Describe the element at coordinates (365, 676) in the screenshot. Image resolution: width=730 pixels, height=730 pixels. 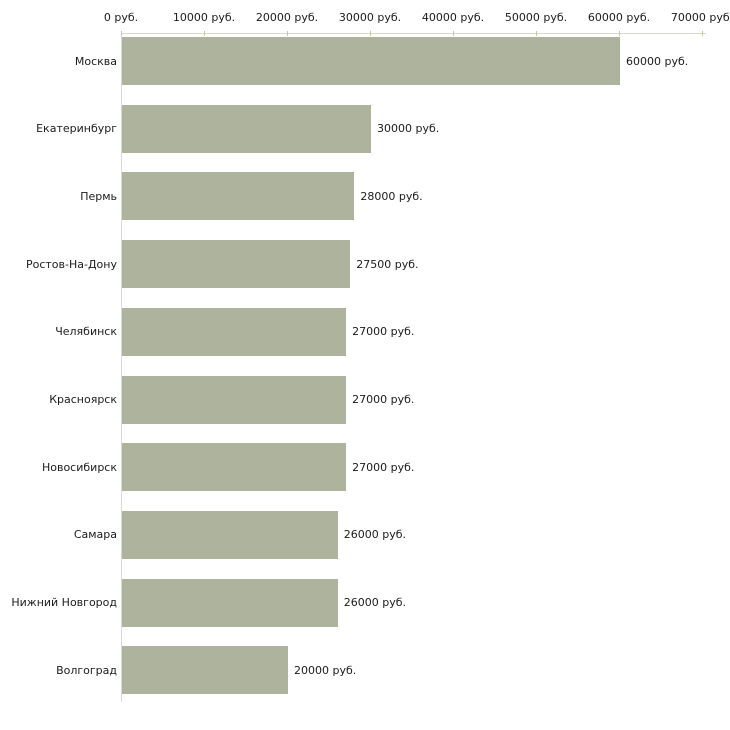
I see `bar-row: Волгоград 20000 руб.` at that location.